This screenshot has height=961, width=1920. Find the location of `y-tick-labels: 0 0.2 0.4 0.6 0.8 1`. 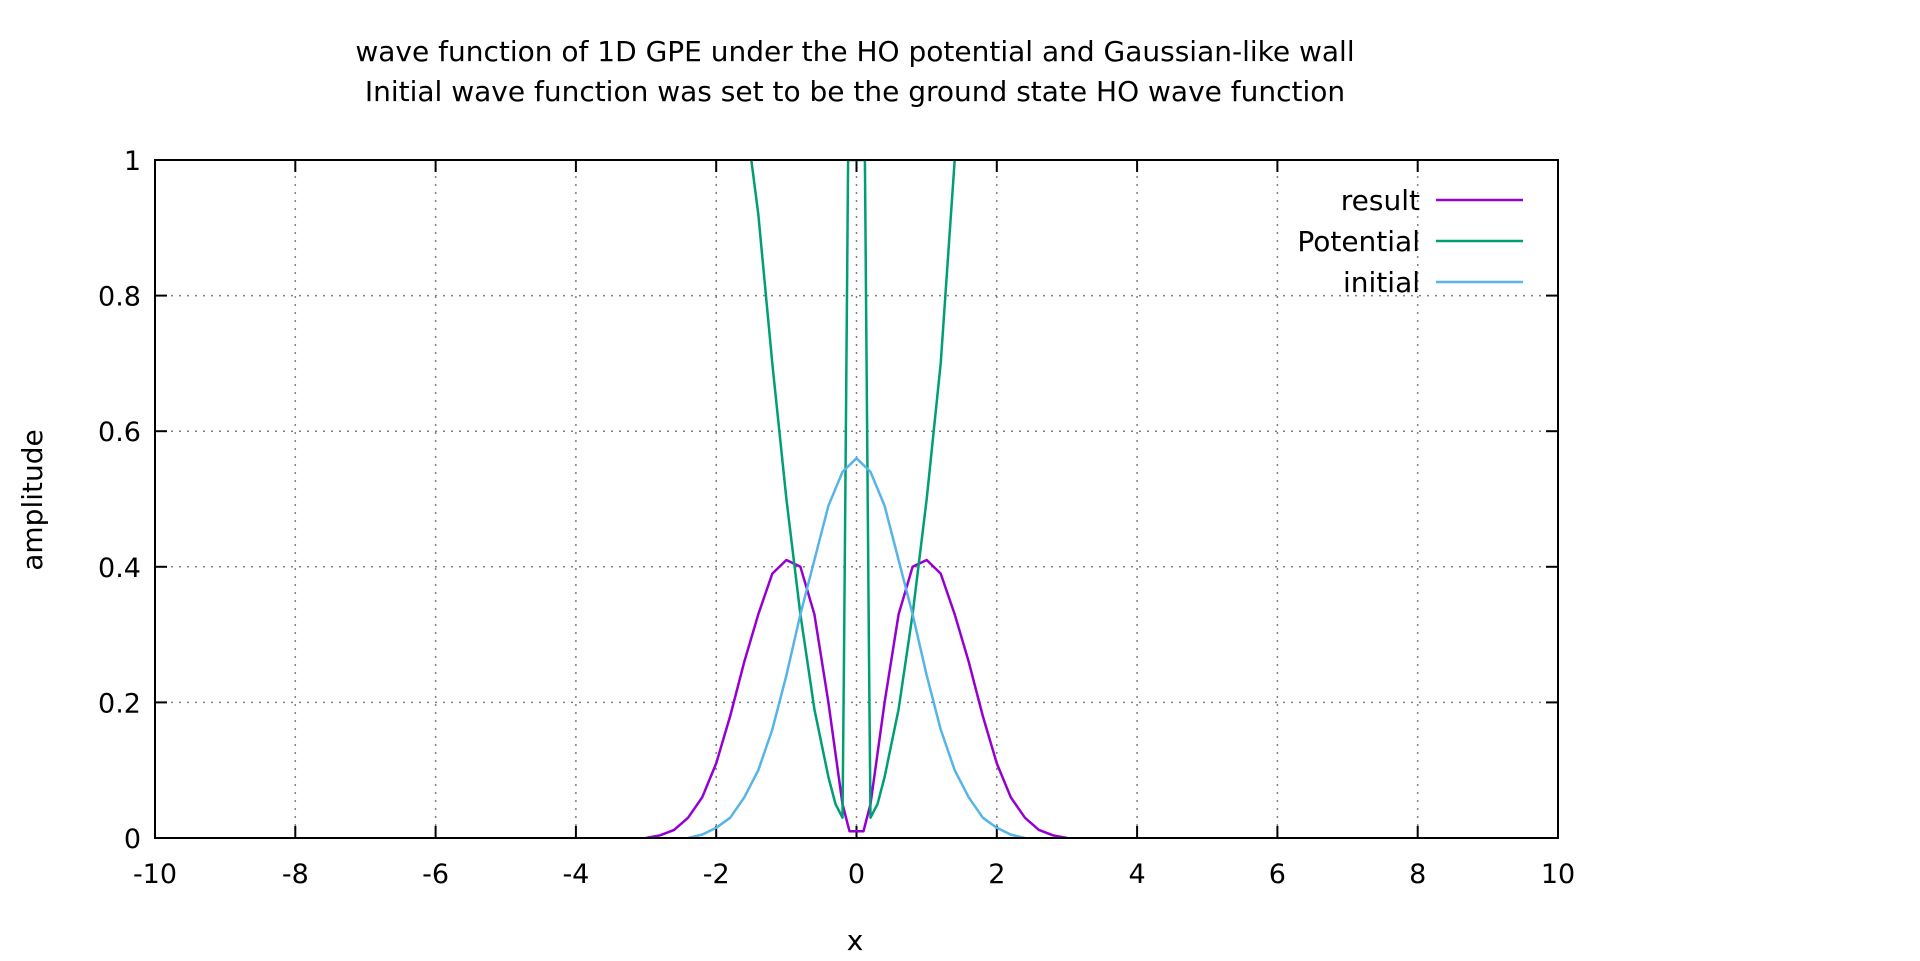

y-tick-labels: 0 0.2 0.4 0.6 0.8 1 is located at coordinates (119, 500).